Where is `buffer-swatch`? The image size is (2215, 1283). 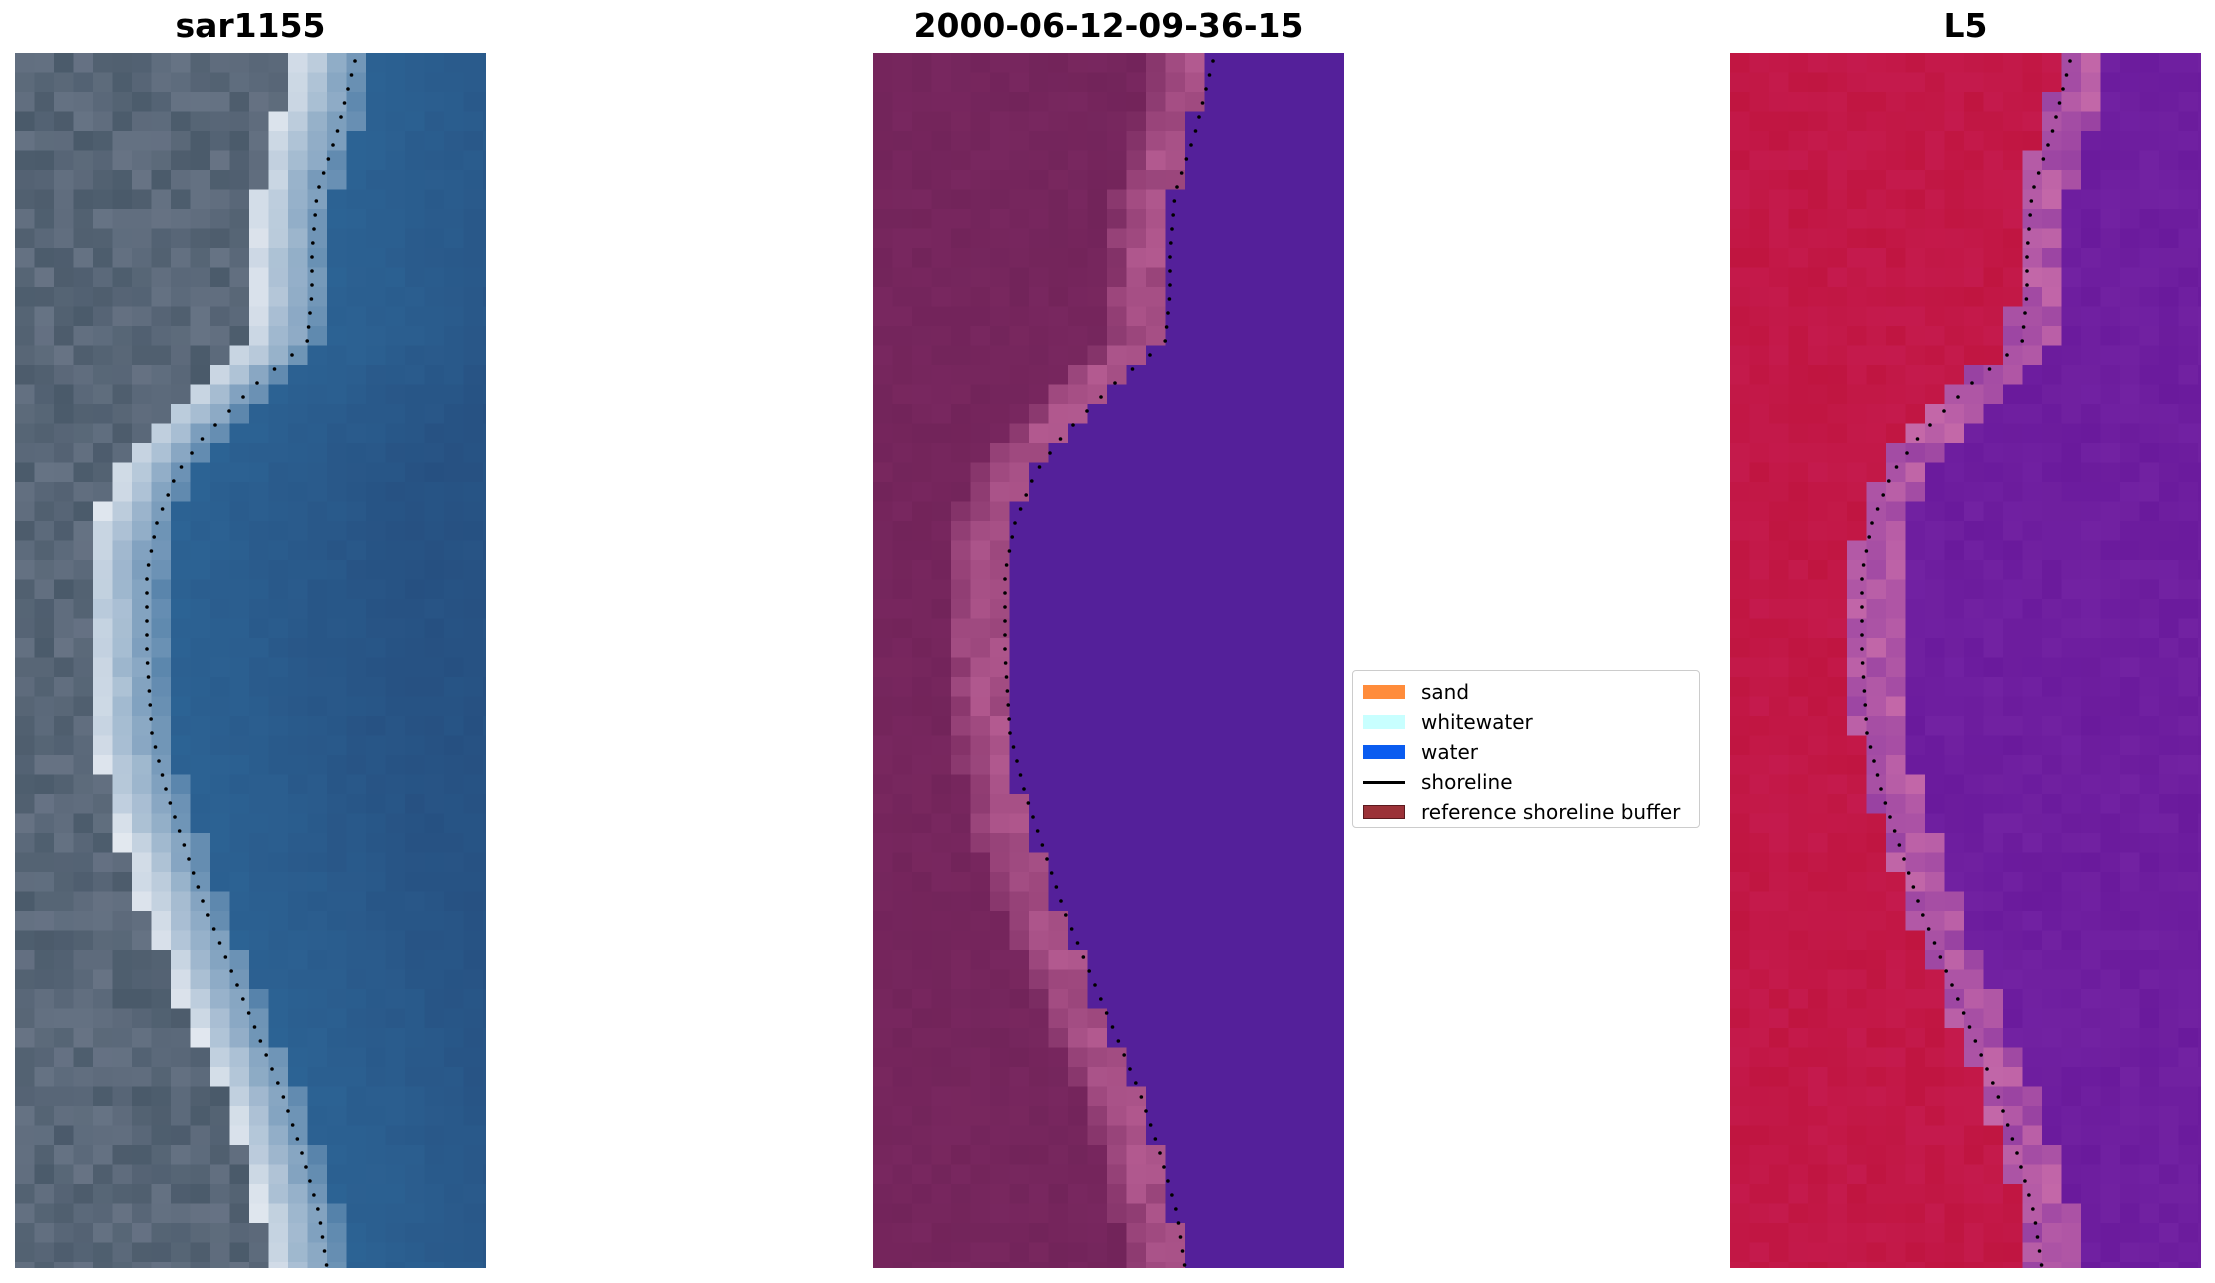 buffer-swatch is located at coordinates (1384, 812).